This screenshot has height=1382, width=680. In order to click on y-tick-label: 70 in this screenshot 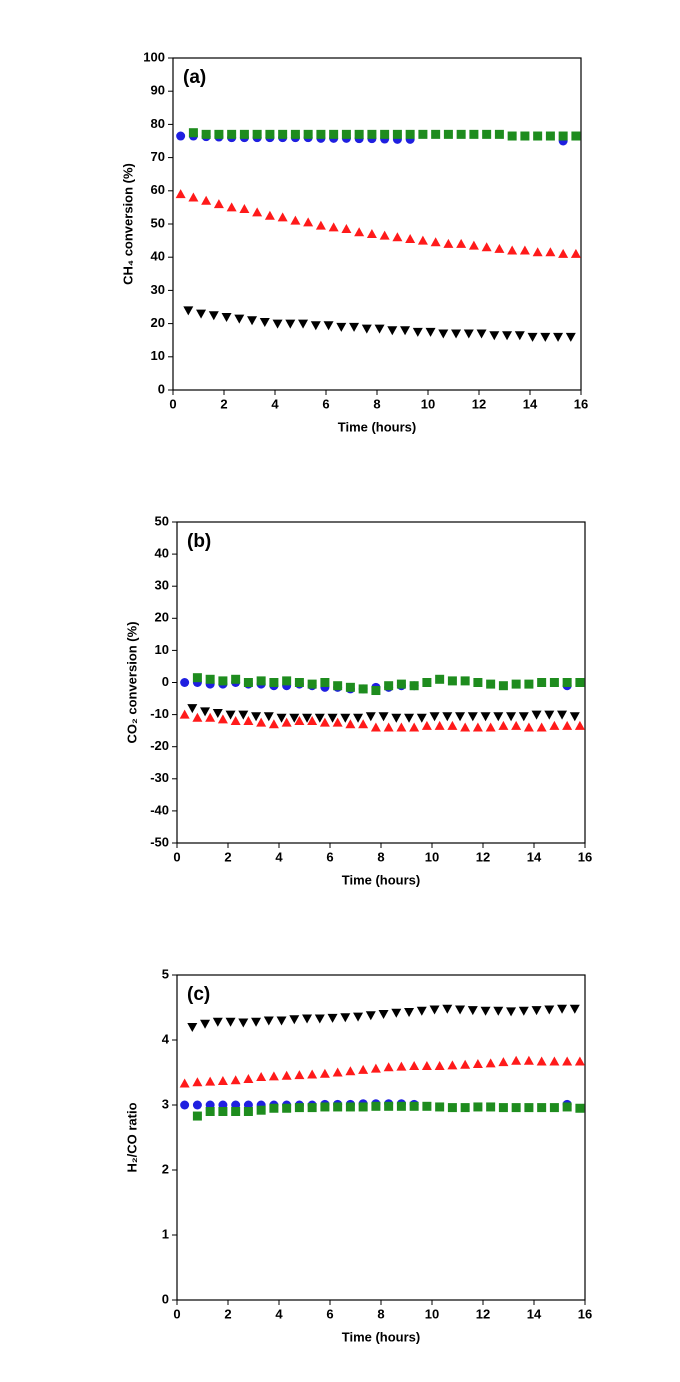, I will do `click(158, 156)`.